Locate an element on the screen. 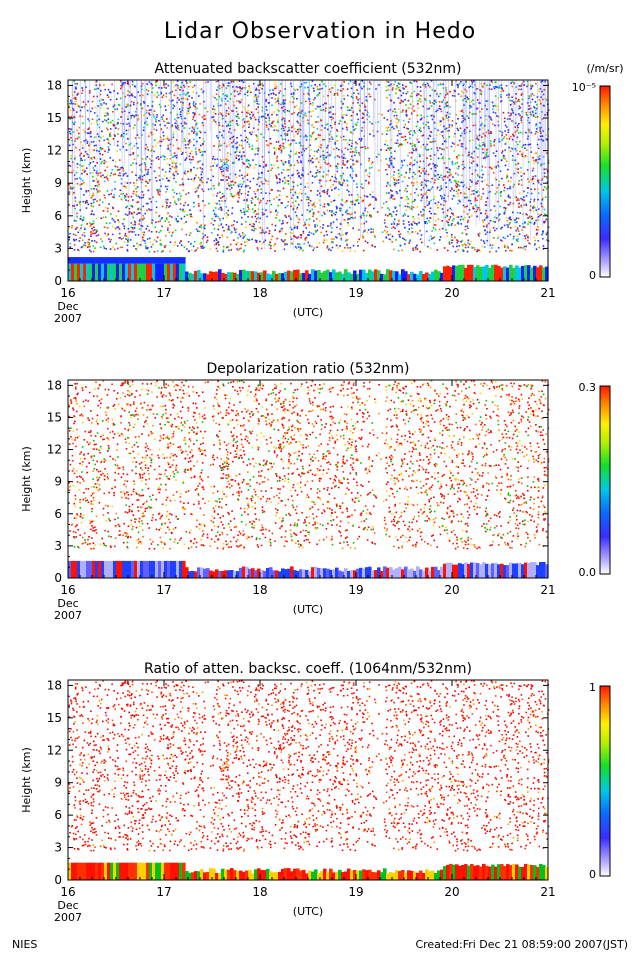  figure-title: Lidar Observation in Hedo is located at coordinates (320, 31).